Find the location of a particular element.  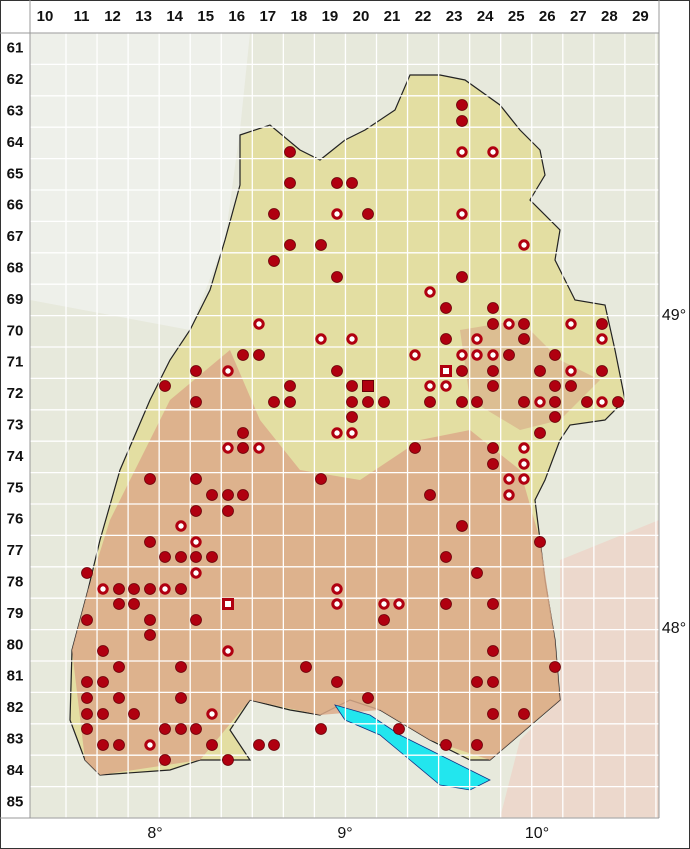

row-label: 66 is located at coordinates (15, 205).